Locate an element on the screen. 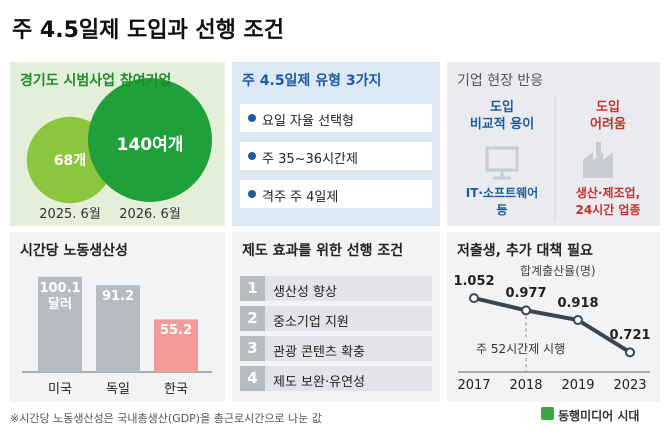 The height and width of the screenshot is (434, 670). category-label: 미국 is located at coordinates (60, 389).